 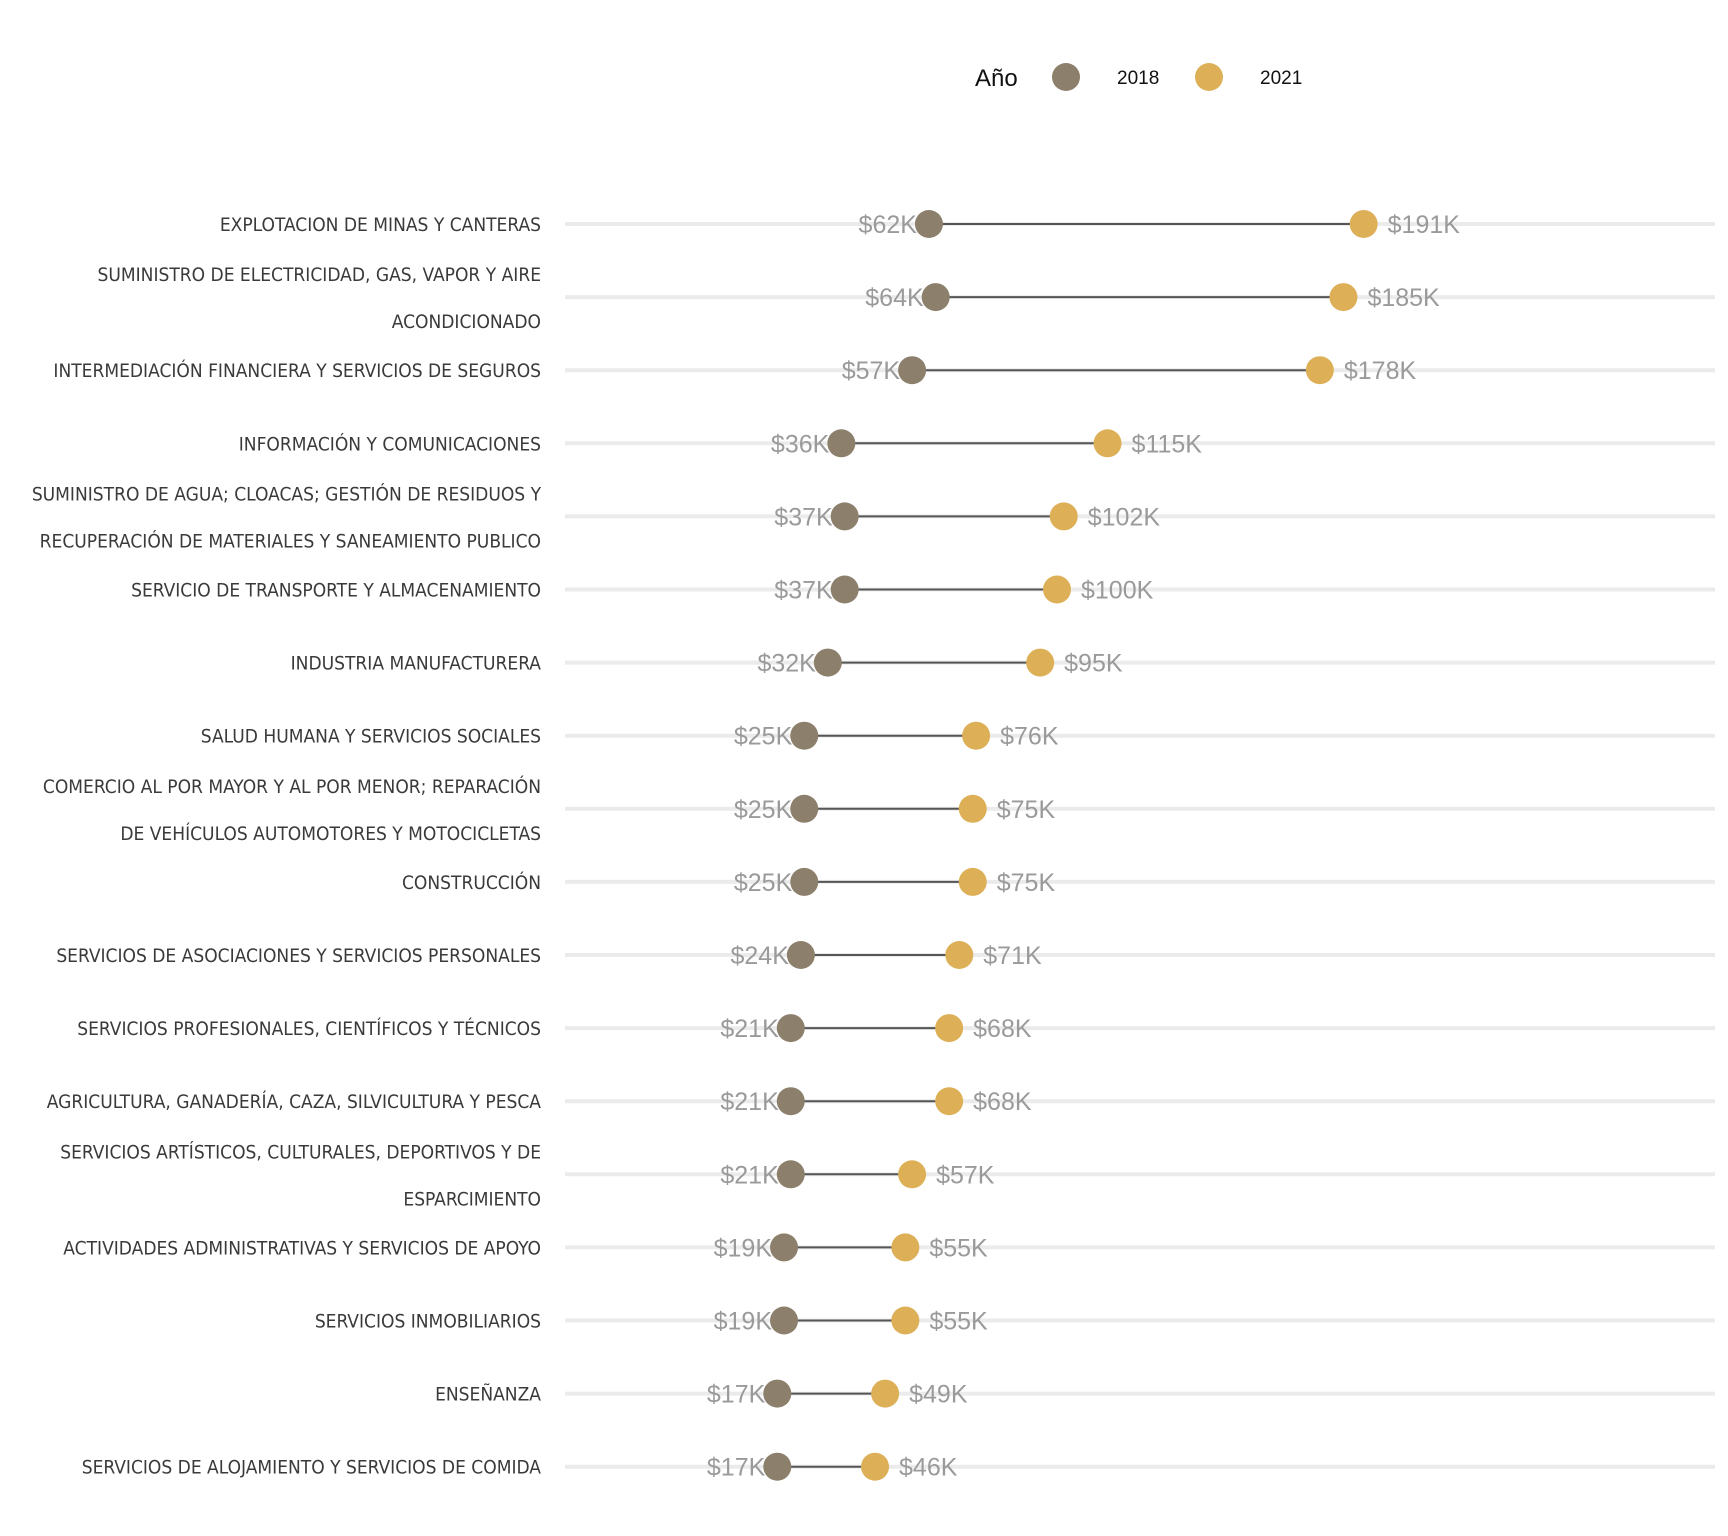 What do you see at coordinates (965, 1175) in the screenshot?
I see `value-label-2021: $57K` at bounding box center [965, 1175].